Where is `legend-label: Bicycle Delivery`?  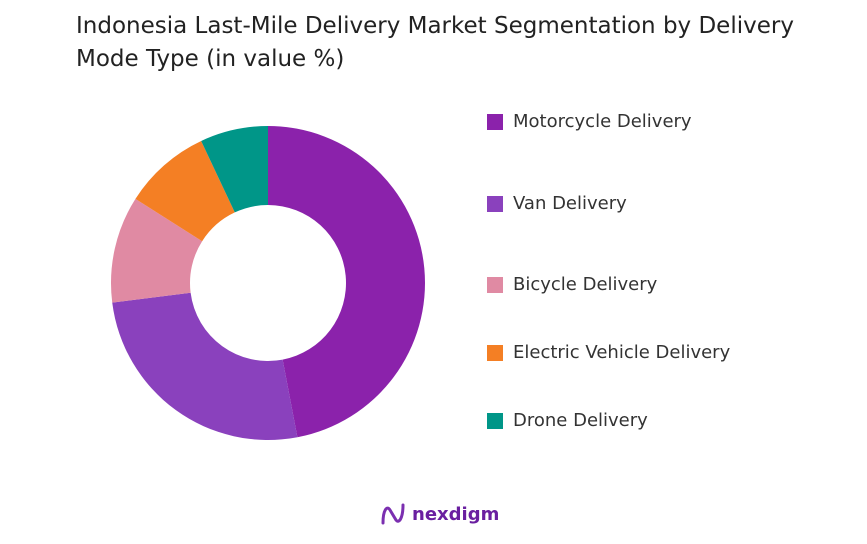 legend-label: Bicycle Delivery is located at coordinates (585, 284).